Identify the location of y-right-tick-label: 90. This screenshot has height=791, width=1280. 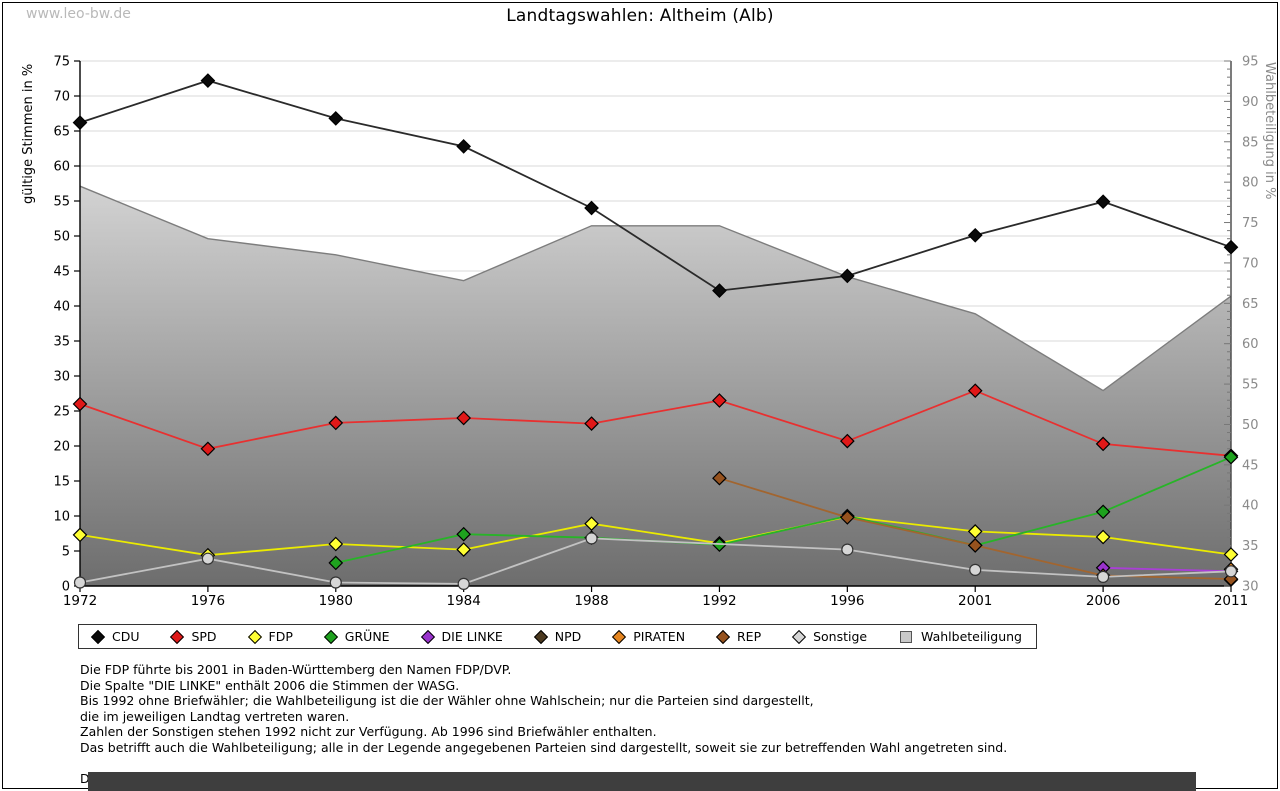
(1250, 102).